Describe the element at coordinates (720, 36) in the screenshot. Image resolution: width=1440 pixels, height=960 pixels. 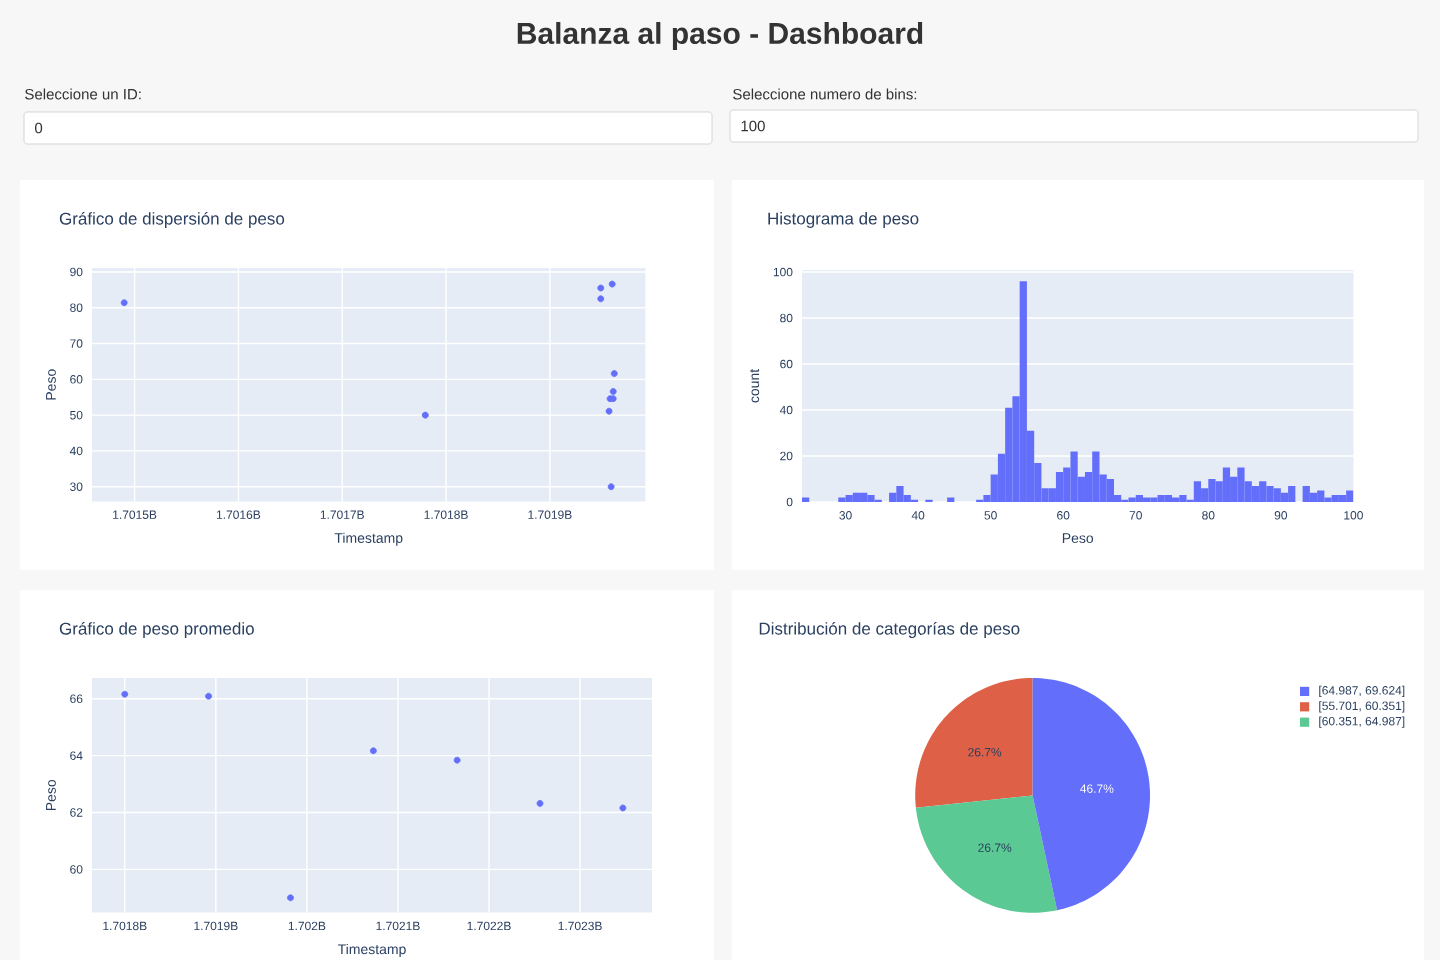
I see `text: Balanza al paso - Dashboard` at that location.